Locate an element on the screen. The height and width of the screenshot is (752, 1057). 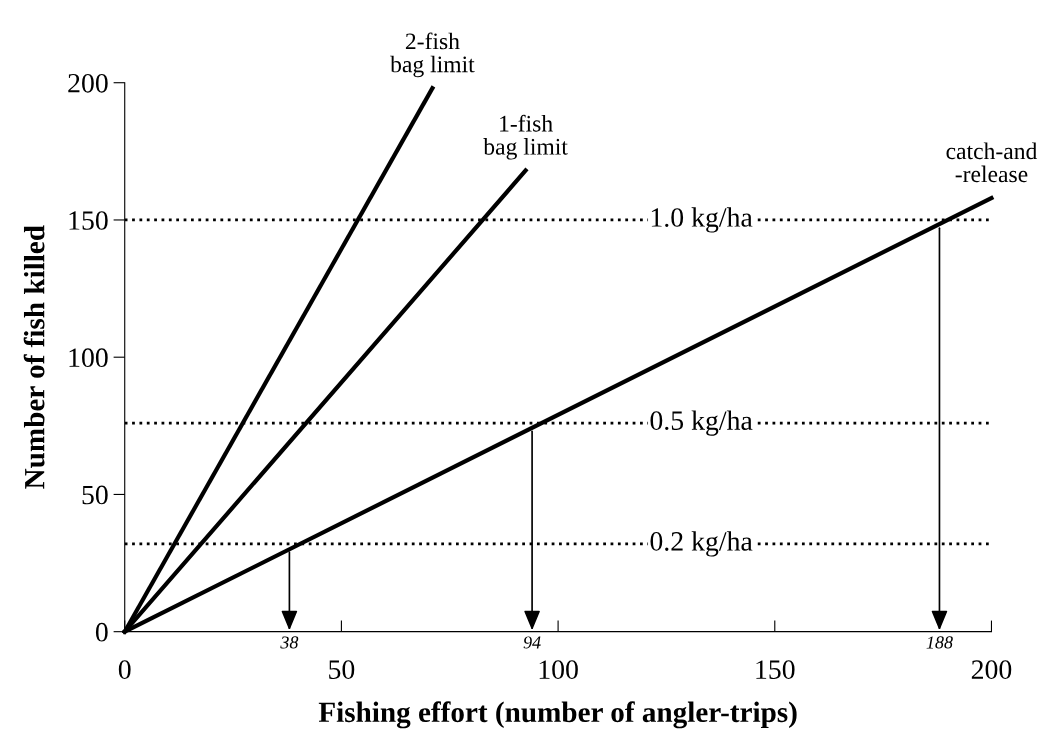
x2-tick-label: 94 is located at coordinates (532, 642).